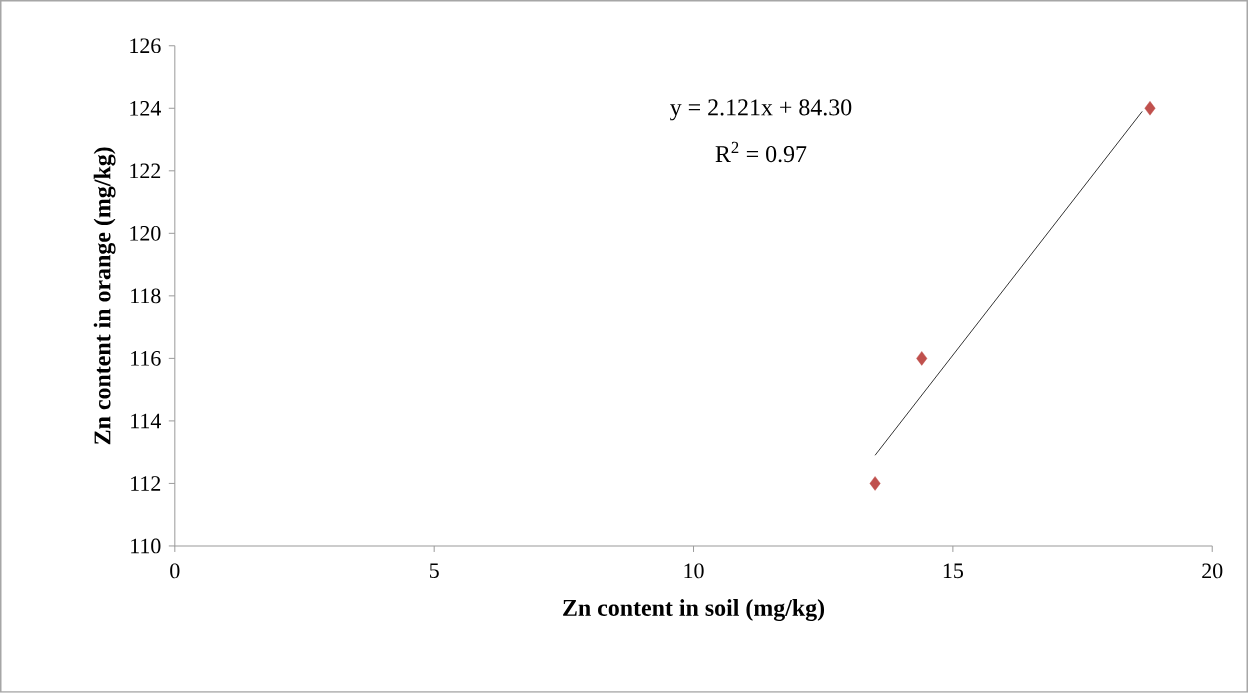  What do you see at coordinates (146, 546) in the screenshot?
I see `y-tick-label: 110` at bounding box center [146, 546].